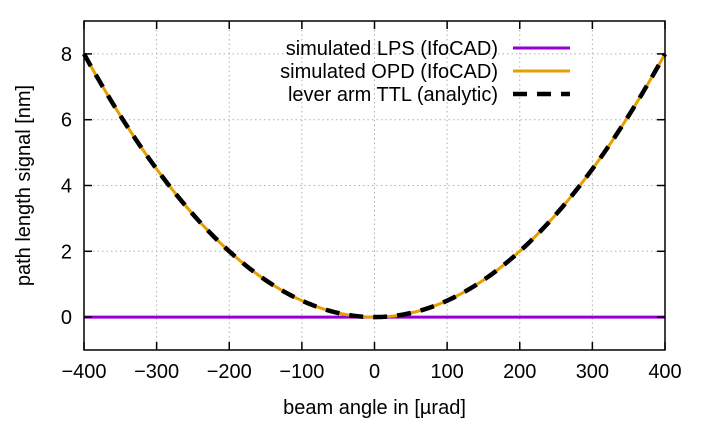  Describe the element at coordinates (83, 372) in the screenshot. I see `x-tick-label: −400` at that location.